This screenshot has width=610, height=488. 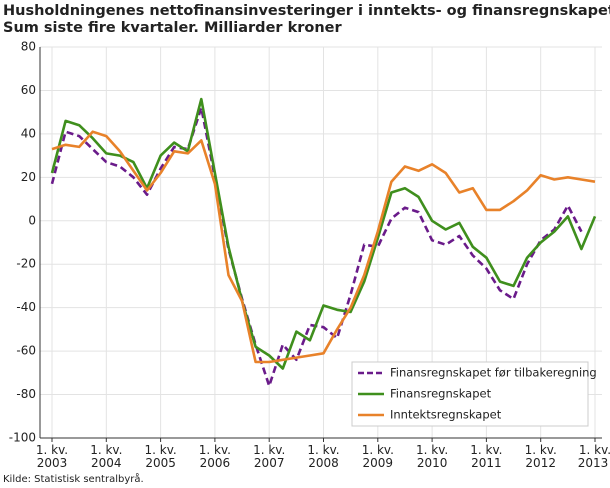 What do you see at coordinates (593, 463) in the screenshot?
I see `x-tick-label-line: 2013` at bounding box center [593, 463].